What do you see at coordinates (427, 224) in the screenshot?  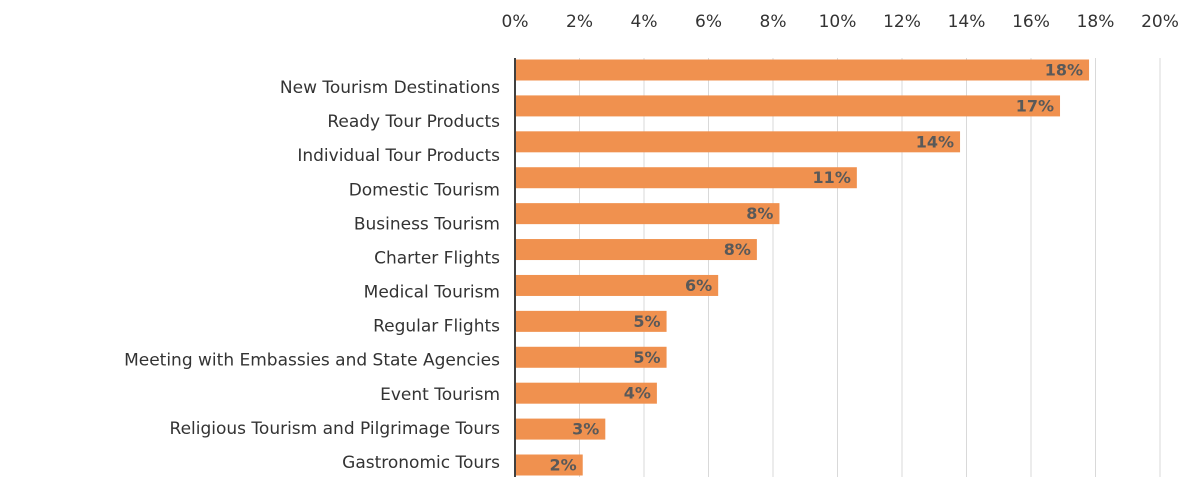 I see `y-tick-label: Business Tourism` at bounding box center [427, 224].